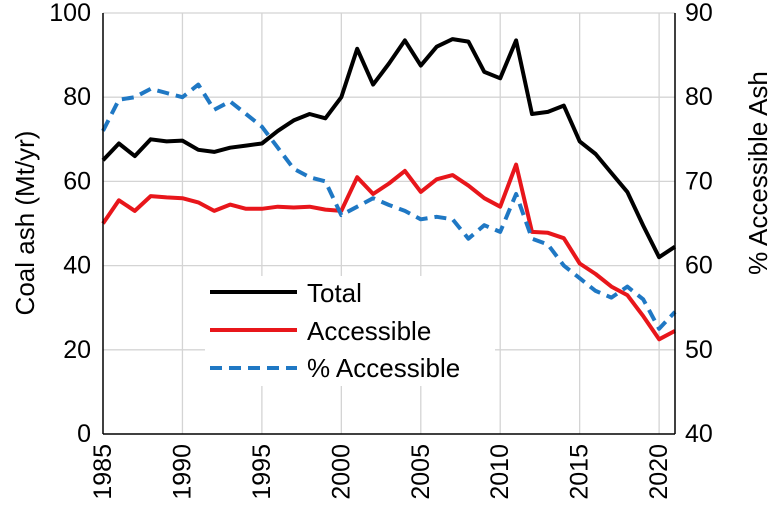  What do you see at coordinates (699, 97) in the screenshot?
I see `y2-tick-label: 80` at bounding box center [699, 97].